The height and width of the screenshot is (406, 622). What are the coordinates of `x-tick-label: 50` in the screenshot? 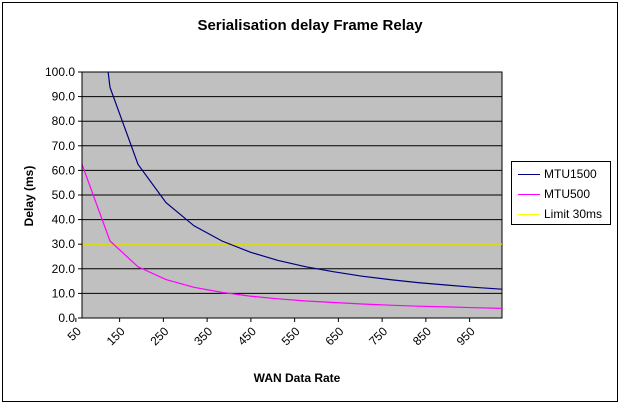 It's located at (75, 334).